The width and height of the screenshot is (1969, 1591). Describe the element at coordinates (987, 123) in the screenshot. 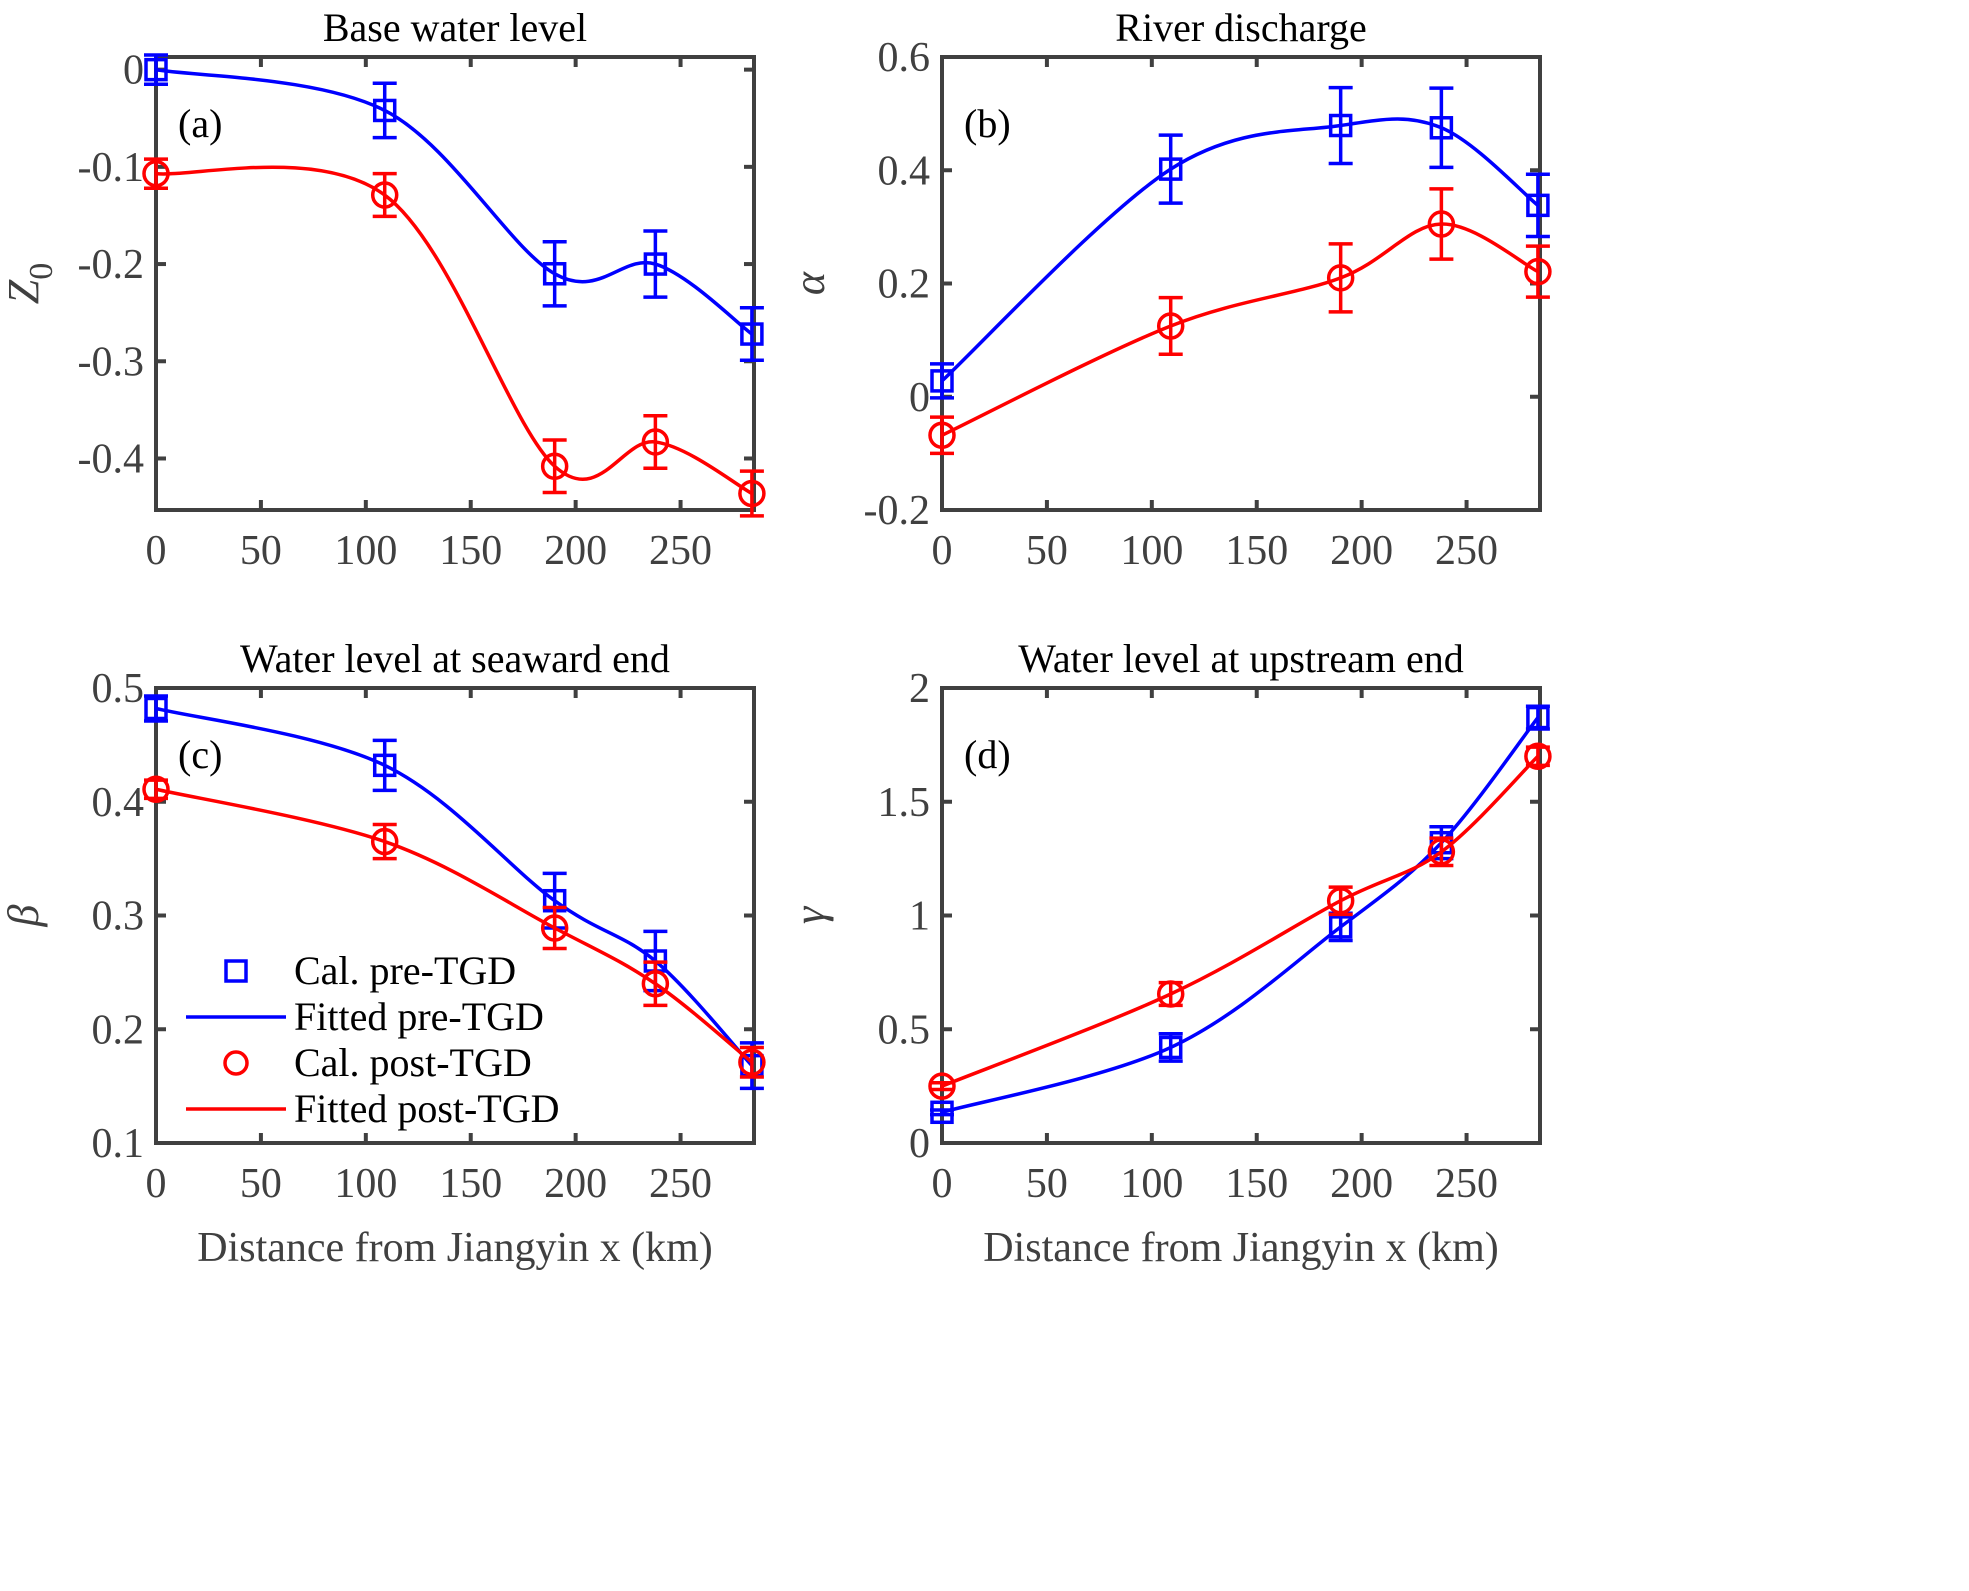

I see `panel-label: (b)` at that location.